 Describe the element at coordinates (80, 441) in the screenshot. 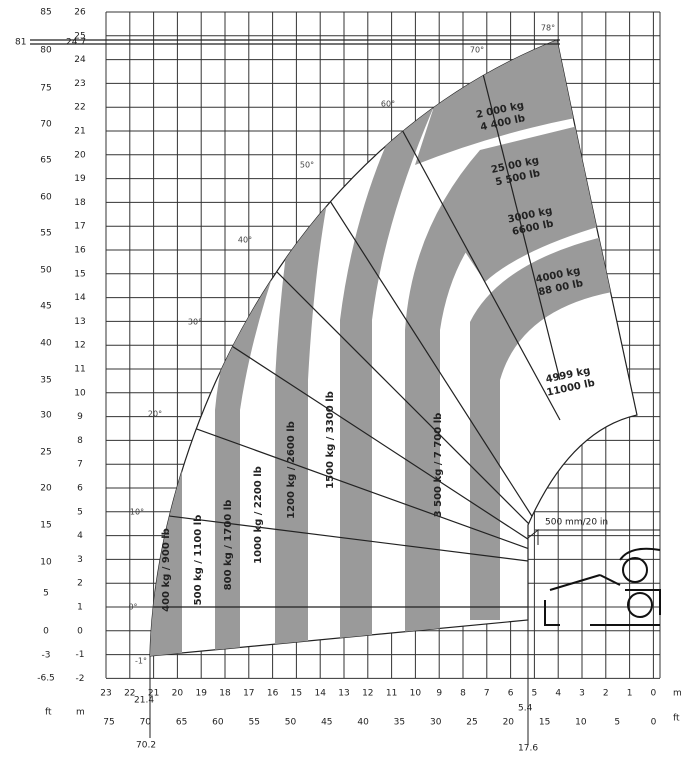

I see `y-m-label: 8` at that location.